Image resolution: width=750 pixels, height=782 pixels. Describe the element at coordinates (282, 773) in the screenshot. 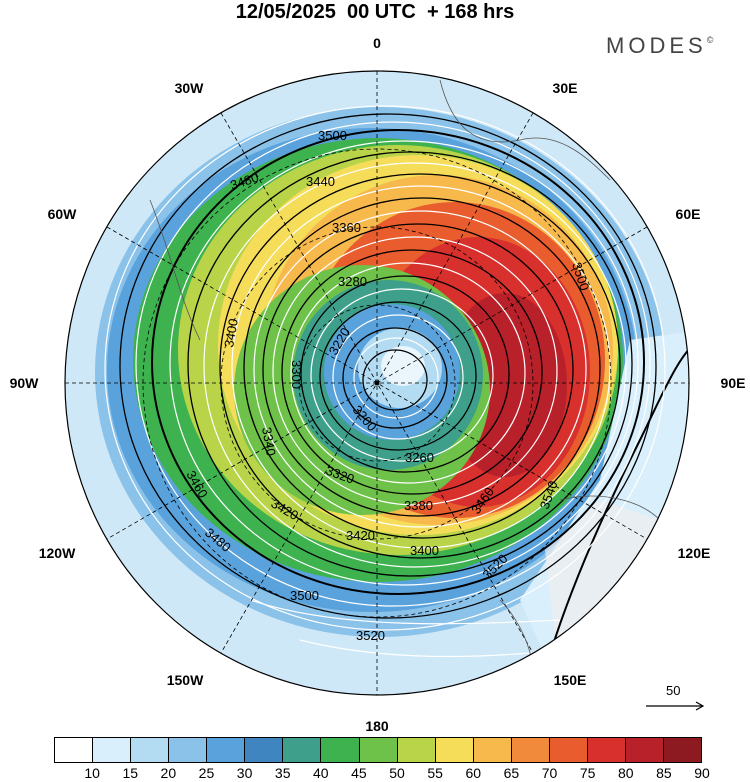

I see `colorbar-tick-label: 35` at that location.